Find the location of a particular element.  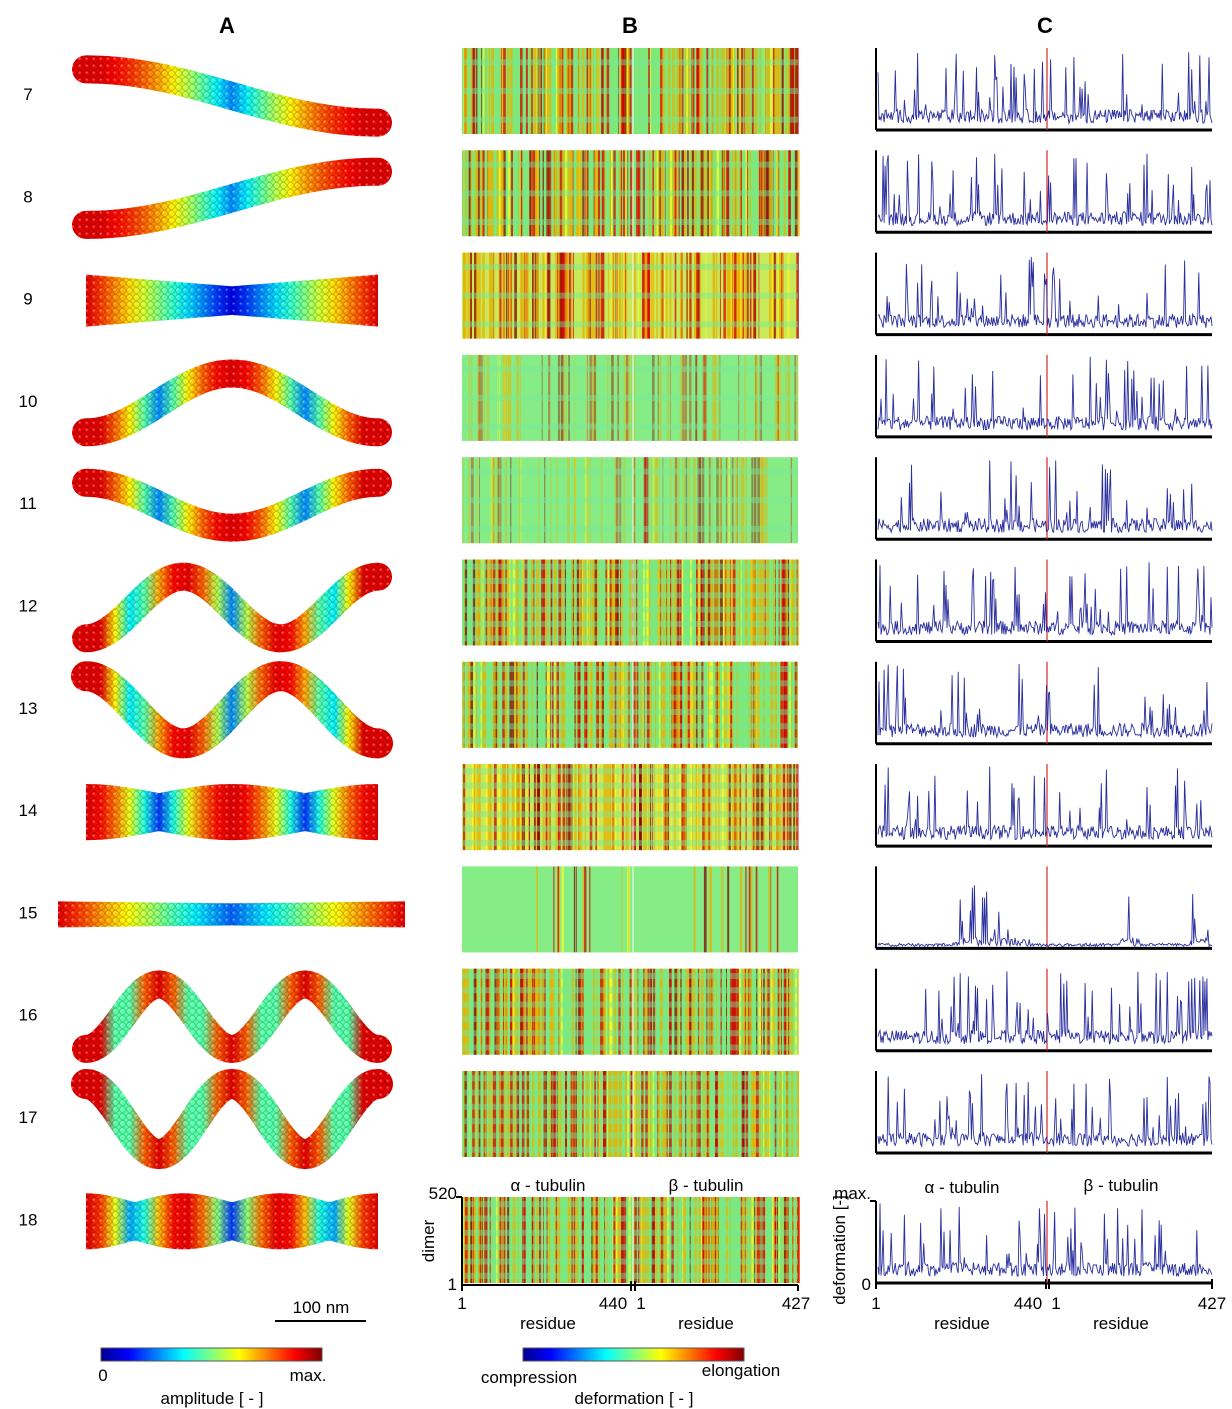

mode-label: 17 is located at coordinates (28, 1117).